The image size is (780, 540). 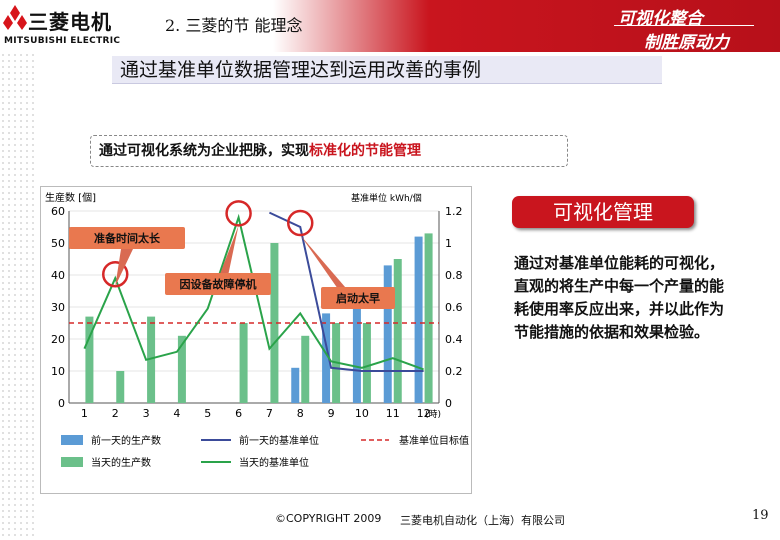 I want to click on subtitle-highlight: 标准化的节能管理, so click(x=365, y=151).